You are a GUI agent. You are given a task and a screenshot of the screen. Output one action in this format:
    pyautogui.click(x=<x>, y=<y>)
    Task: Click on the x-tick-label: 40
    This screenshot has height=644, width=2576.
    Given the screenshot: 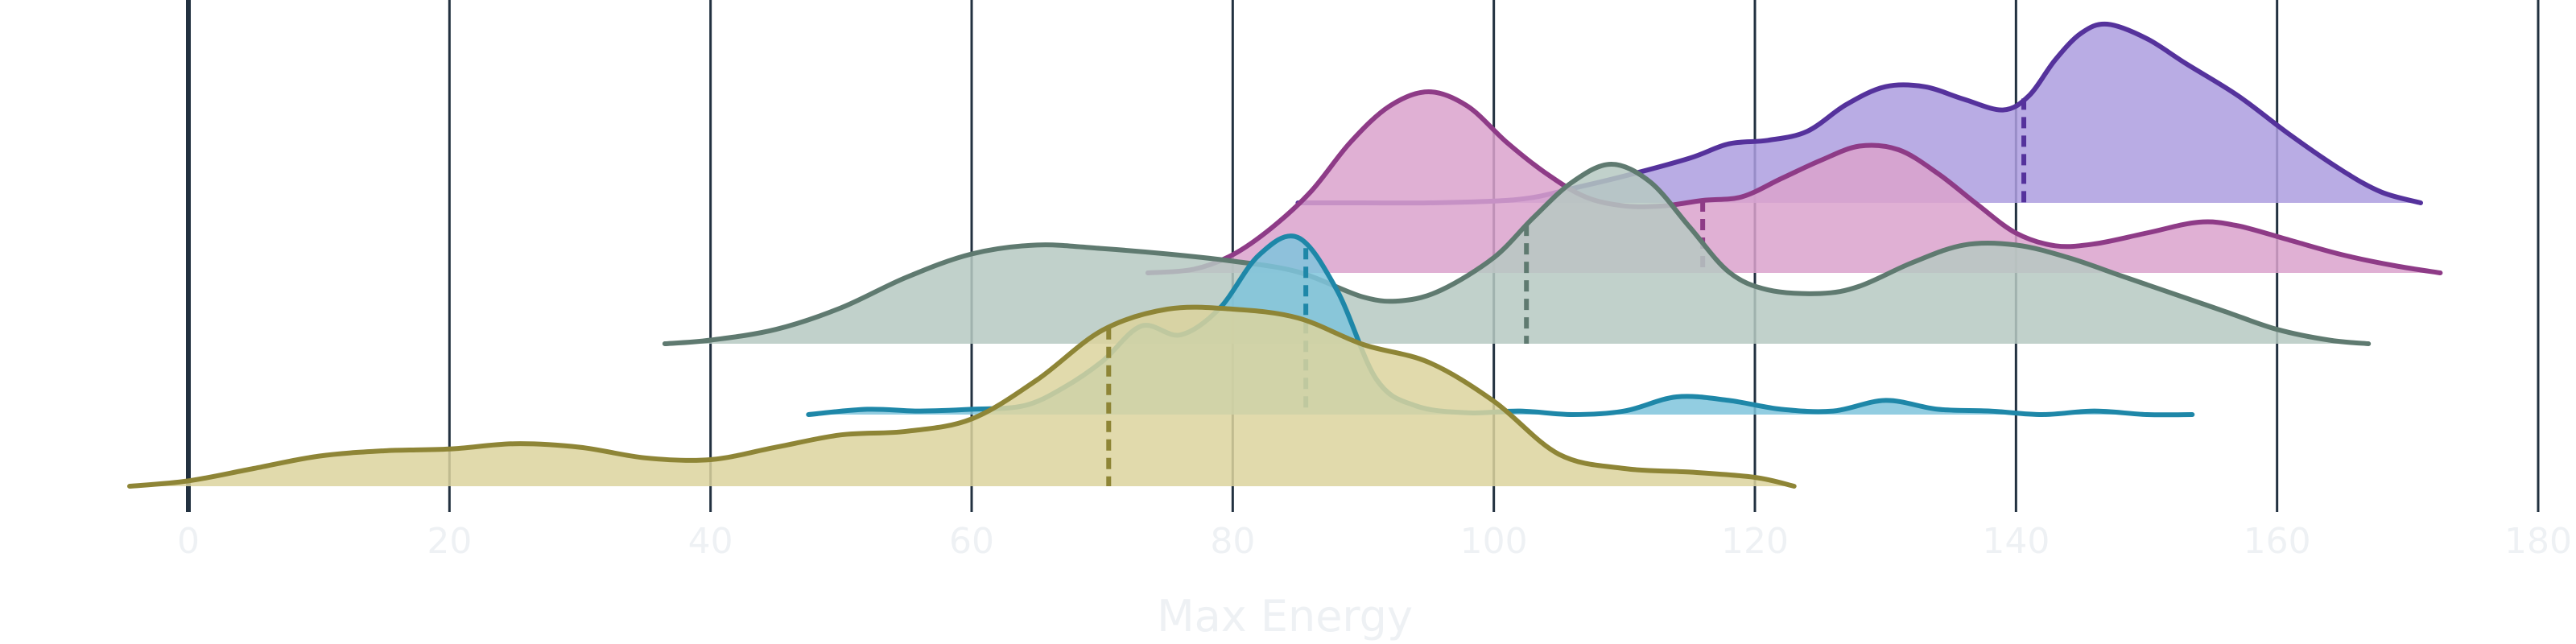 What is the action you would take?
    pyautogui.click(x=710, y=541)
    